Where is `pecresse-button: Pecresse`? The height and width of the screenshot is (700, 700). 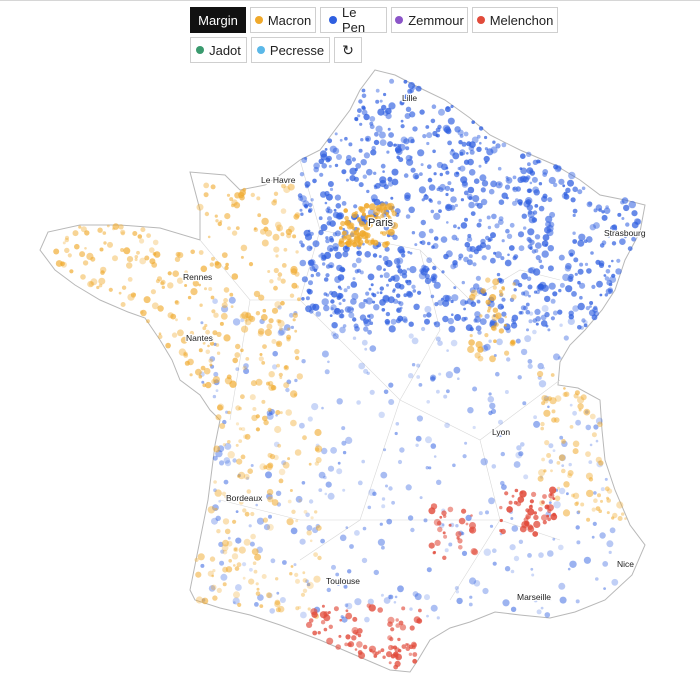 pecresse-button: Pecresse is located at coordinates (290, 50).